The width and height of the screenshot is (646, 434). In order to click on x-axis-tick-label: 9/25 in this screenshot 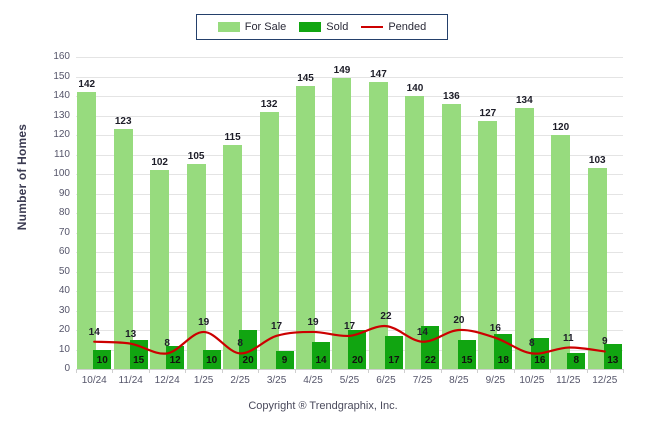, I will do `click(495, 380)`.